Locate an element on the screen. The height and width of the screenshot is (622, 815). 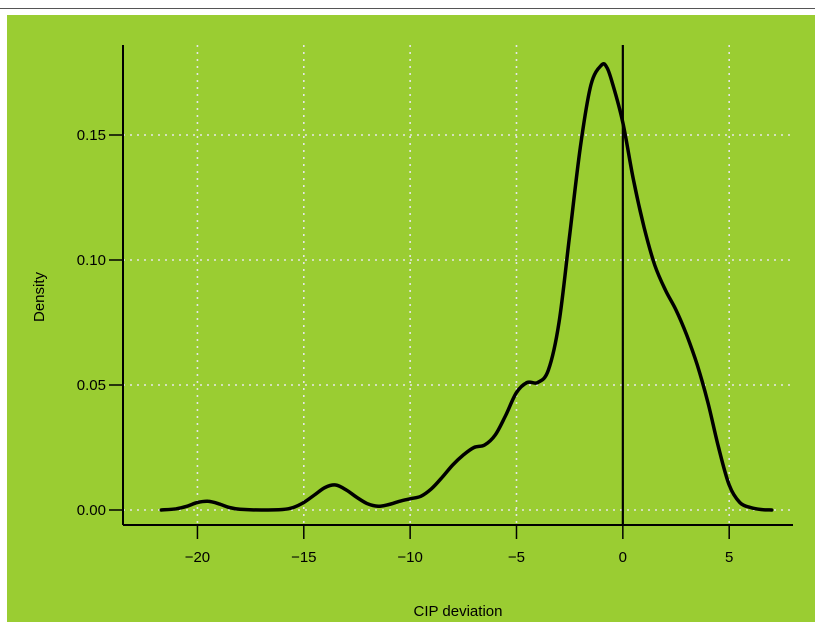
x-tick-label: −20 is located at coordinates (197, 557).